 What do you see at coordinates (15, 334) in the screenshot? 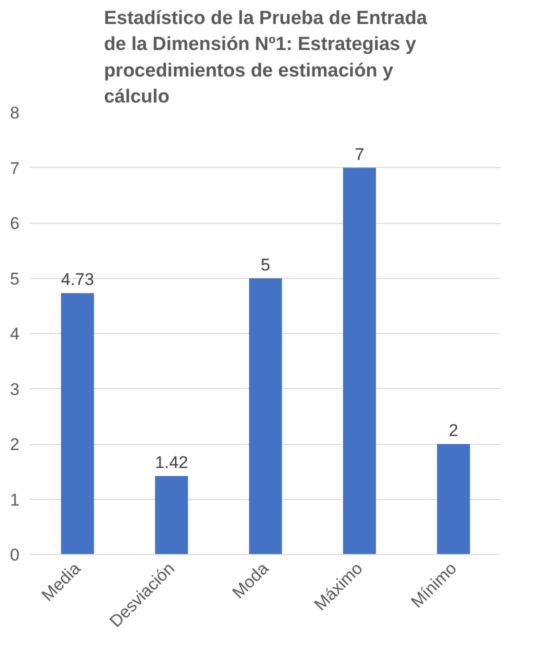
I see `y-tick-label: 4` at bounding box center [15, 334].